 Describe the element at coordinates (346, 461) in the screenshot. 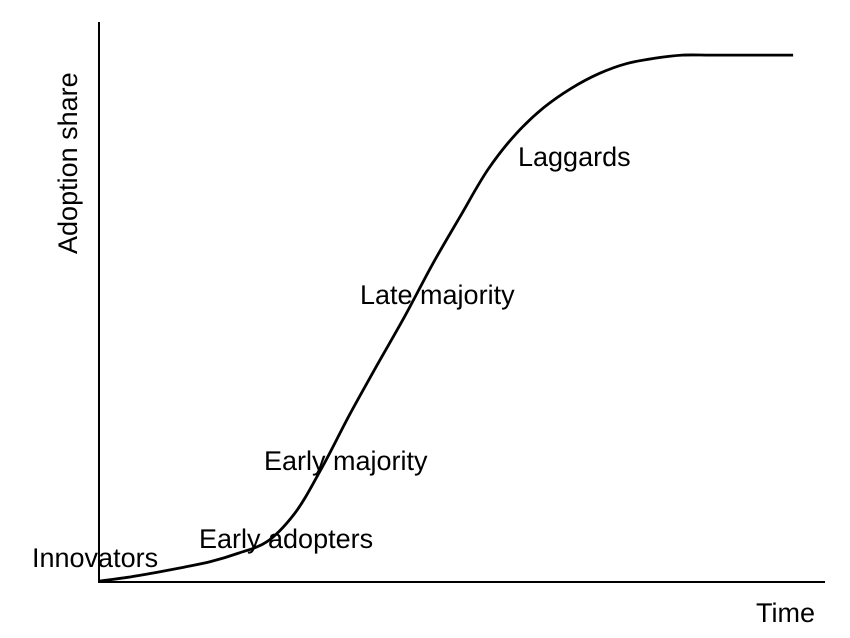

I see `annotation: Early majority` at that location.